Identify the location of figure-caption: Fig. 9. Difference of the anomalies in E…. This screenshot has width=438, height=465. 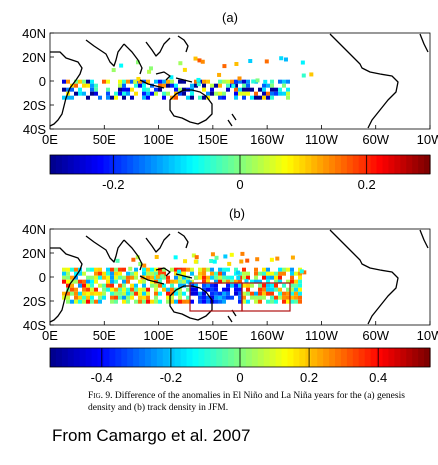
(248, 402).